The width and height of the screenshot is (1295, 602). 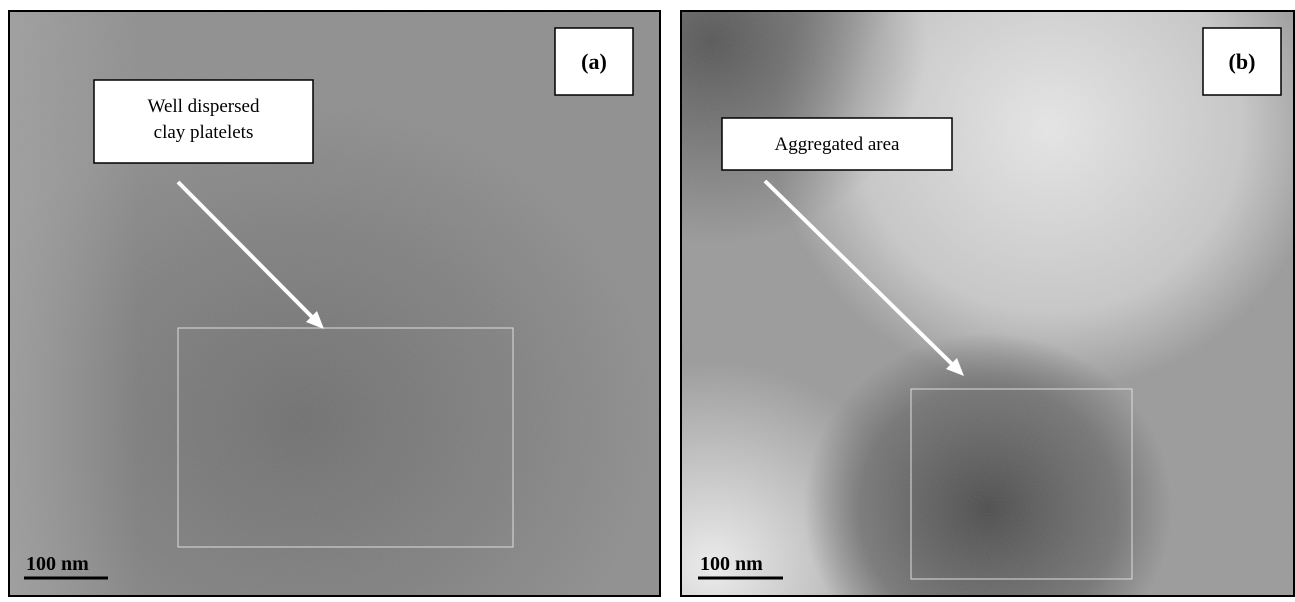 I want to click on panel-label: (a), so click(x=594, y=61).